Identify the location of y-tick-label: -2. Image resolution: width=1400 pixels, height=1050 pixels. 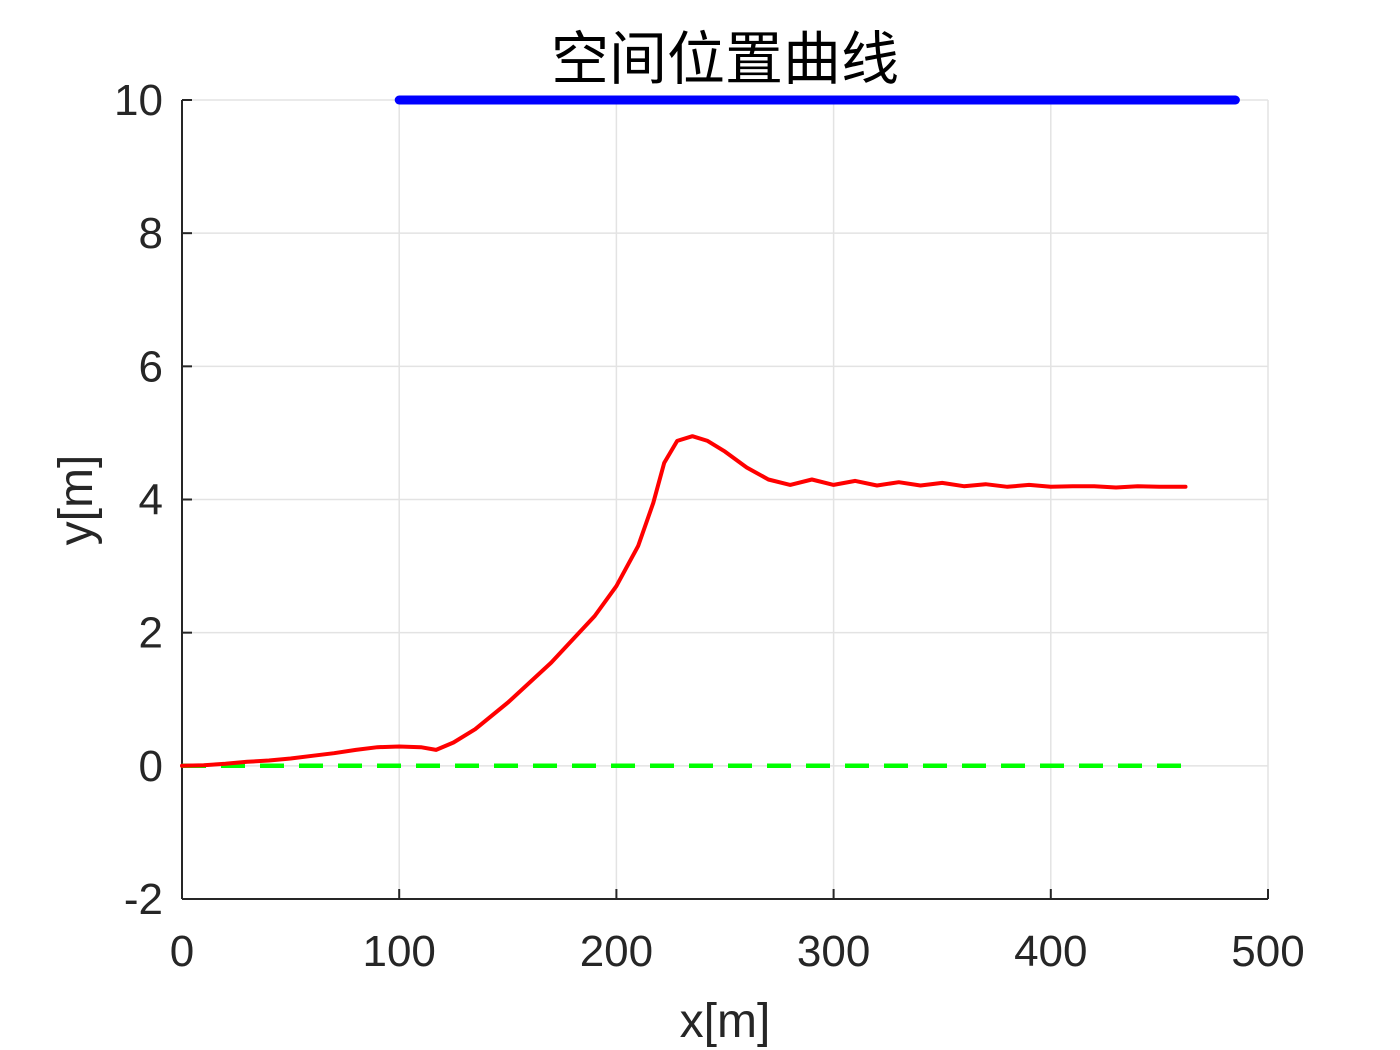
(143, 899).